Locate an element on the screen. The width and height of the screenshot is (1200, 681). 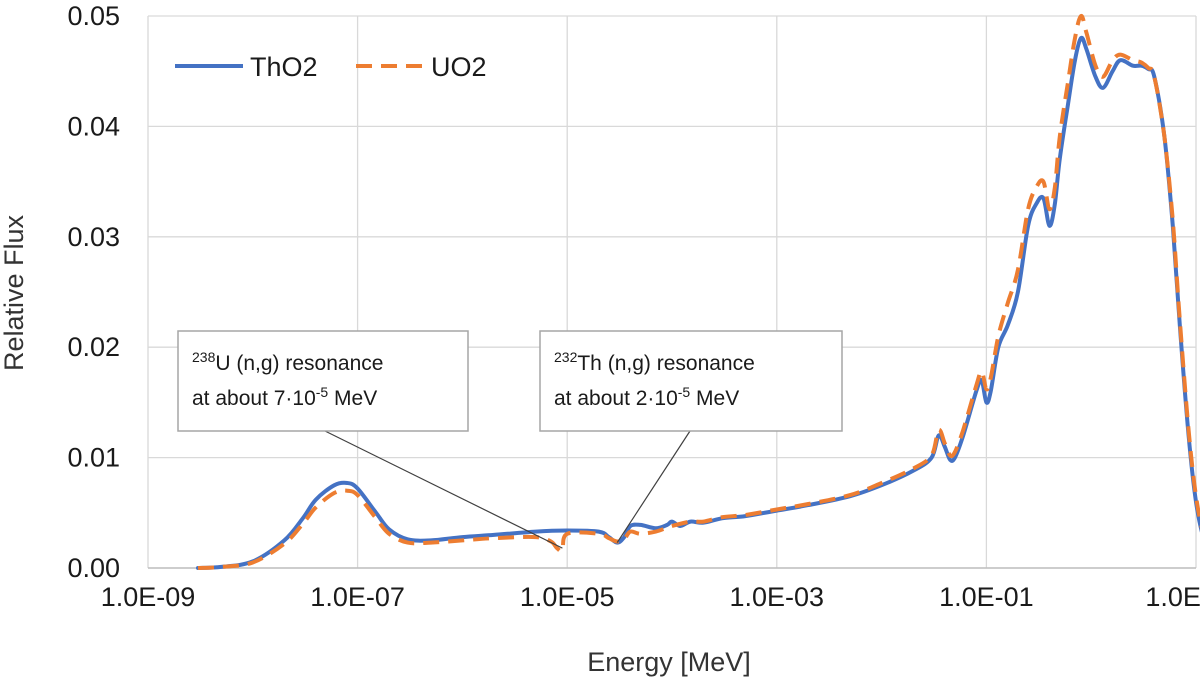
legend-label-tho2: ThO2 is located at coordinates (284, 67).